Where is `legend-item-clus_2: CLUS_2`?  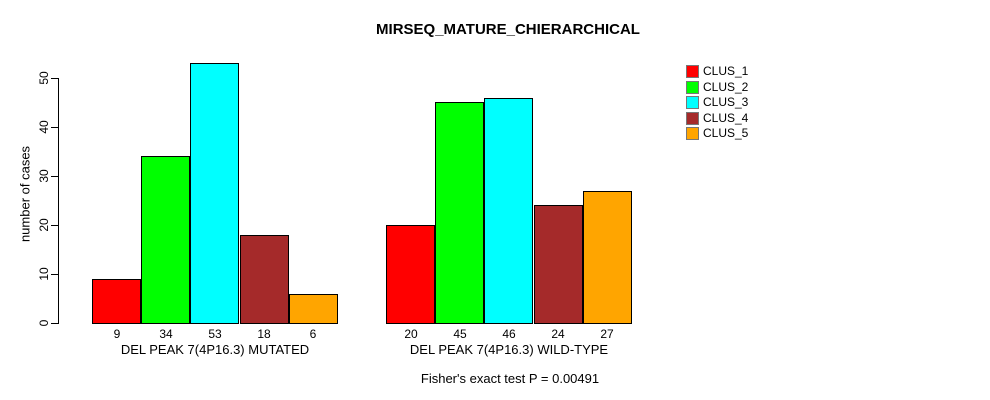
legend-item-clus_2: CLUS_2 is located at coordinates (736, 86).